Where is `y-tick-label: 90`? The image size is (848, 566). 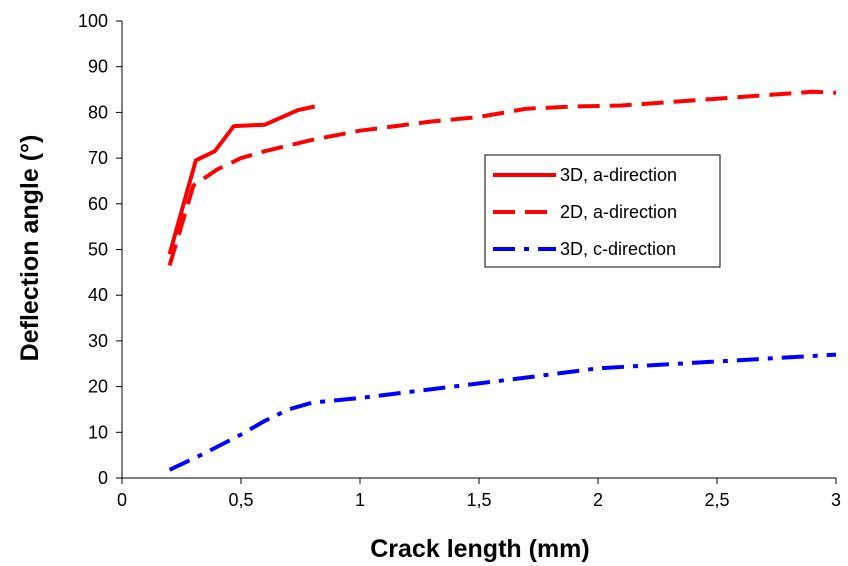
y-tick-label: 90 is located at coordinates (98, 67).